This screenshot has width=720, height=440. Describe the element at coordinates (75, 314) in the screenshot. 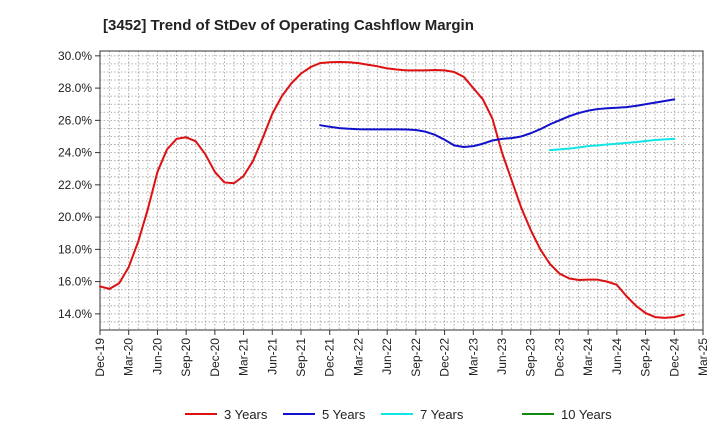

I see `y-tick-label: 14.0%` at that location.